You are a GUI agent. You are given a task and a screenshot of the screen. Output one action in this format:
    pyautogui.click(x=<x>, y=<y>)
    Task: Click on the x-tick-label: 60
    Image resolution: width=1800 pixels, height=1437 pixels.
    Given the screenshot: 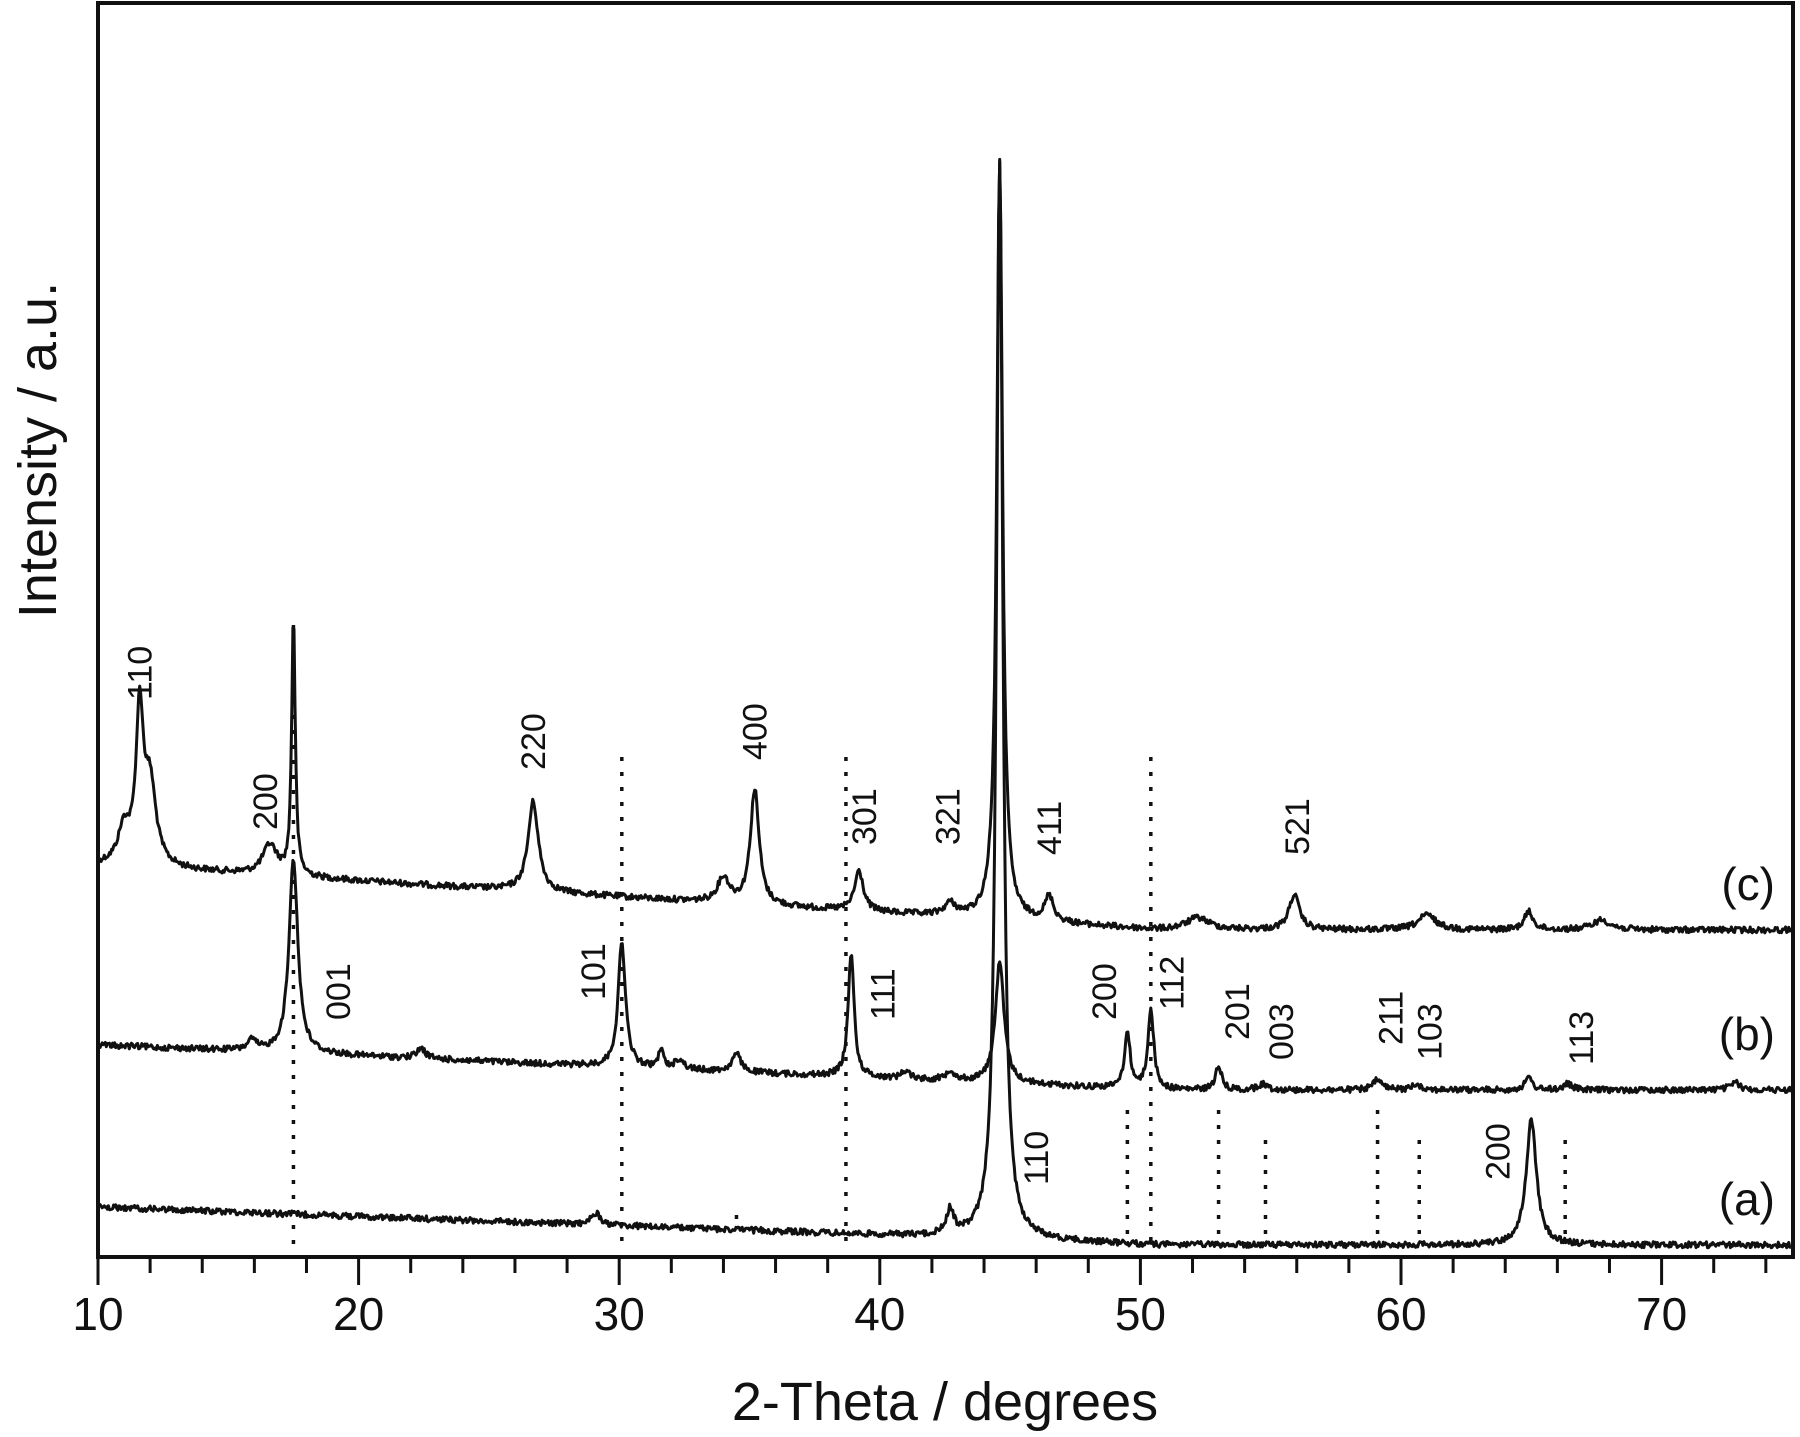 What is the action you would take?
    pyautogui.click(x=1400, y=1314)
    